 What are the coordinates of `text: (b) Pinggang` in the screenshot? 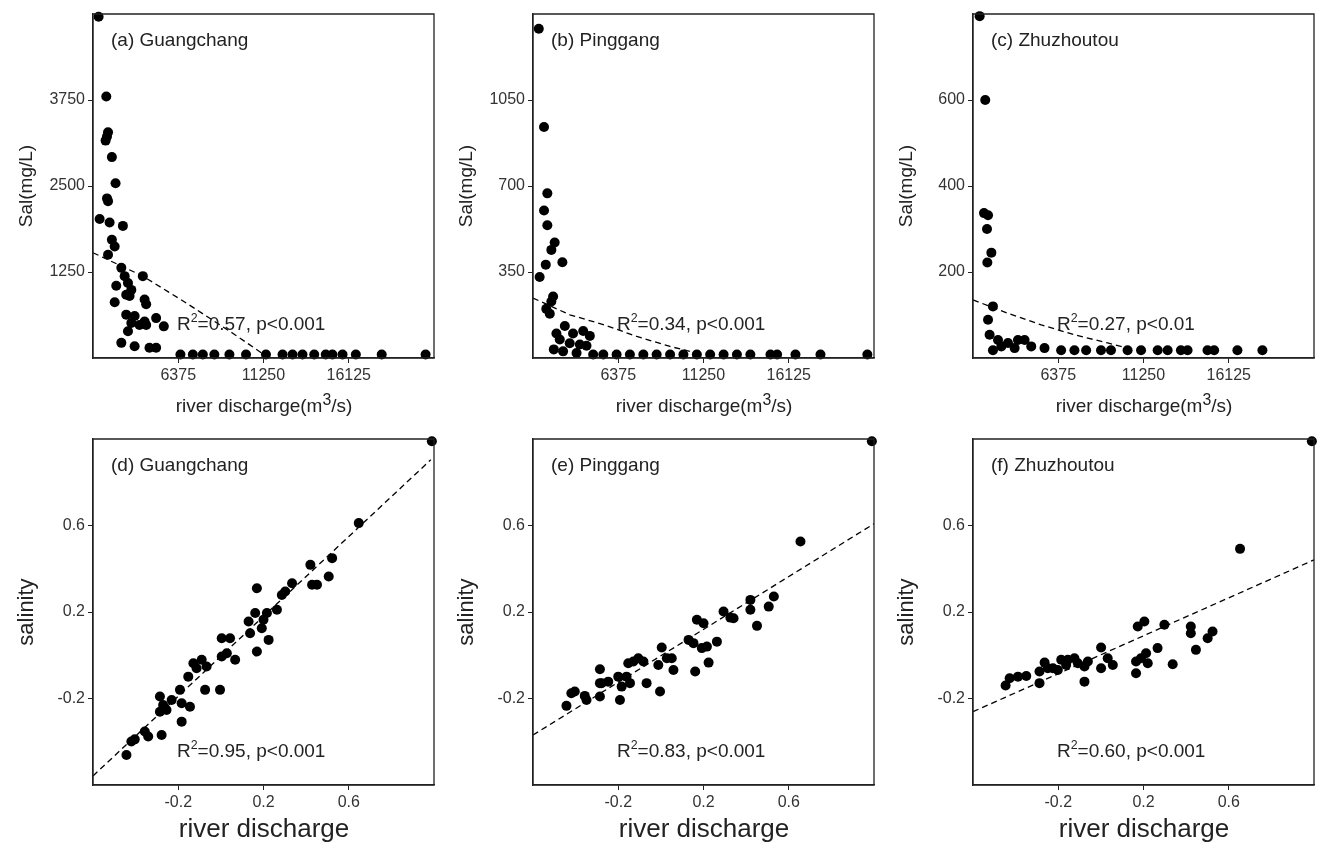 It's located at (605, 39).